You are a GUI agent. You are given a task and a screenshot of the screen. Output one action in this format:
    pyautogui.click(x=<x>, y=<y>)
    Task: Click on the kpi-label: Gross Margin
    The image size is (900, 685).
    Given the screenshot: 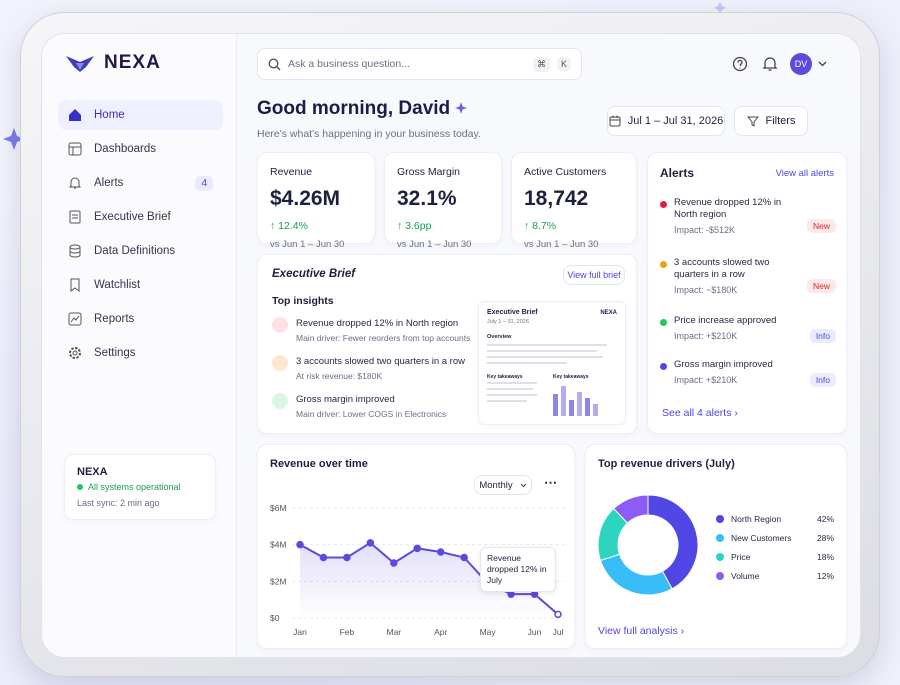 What is the action you would take?
    pyautogui.click(x=429, y=172)
    